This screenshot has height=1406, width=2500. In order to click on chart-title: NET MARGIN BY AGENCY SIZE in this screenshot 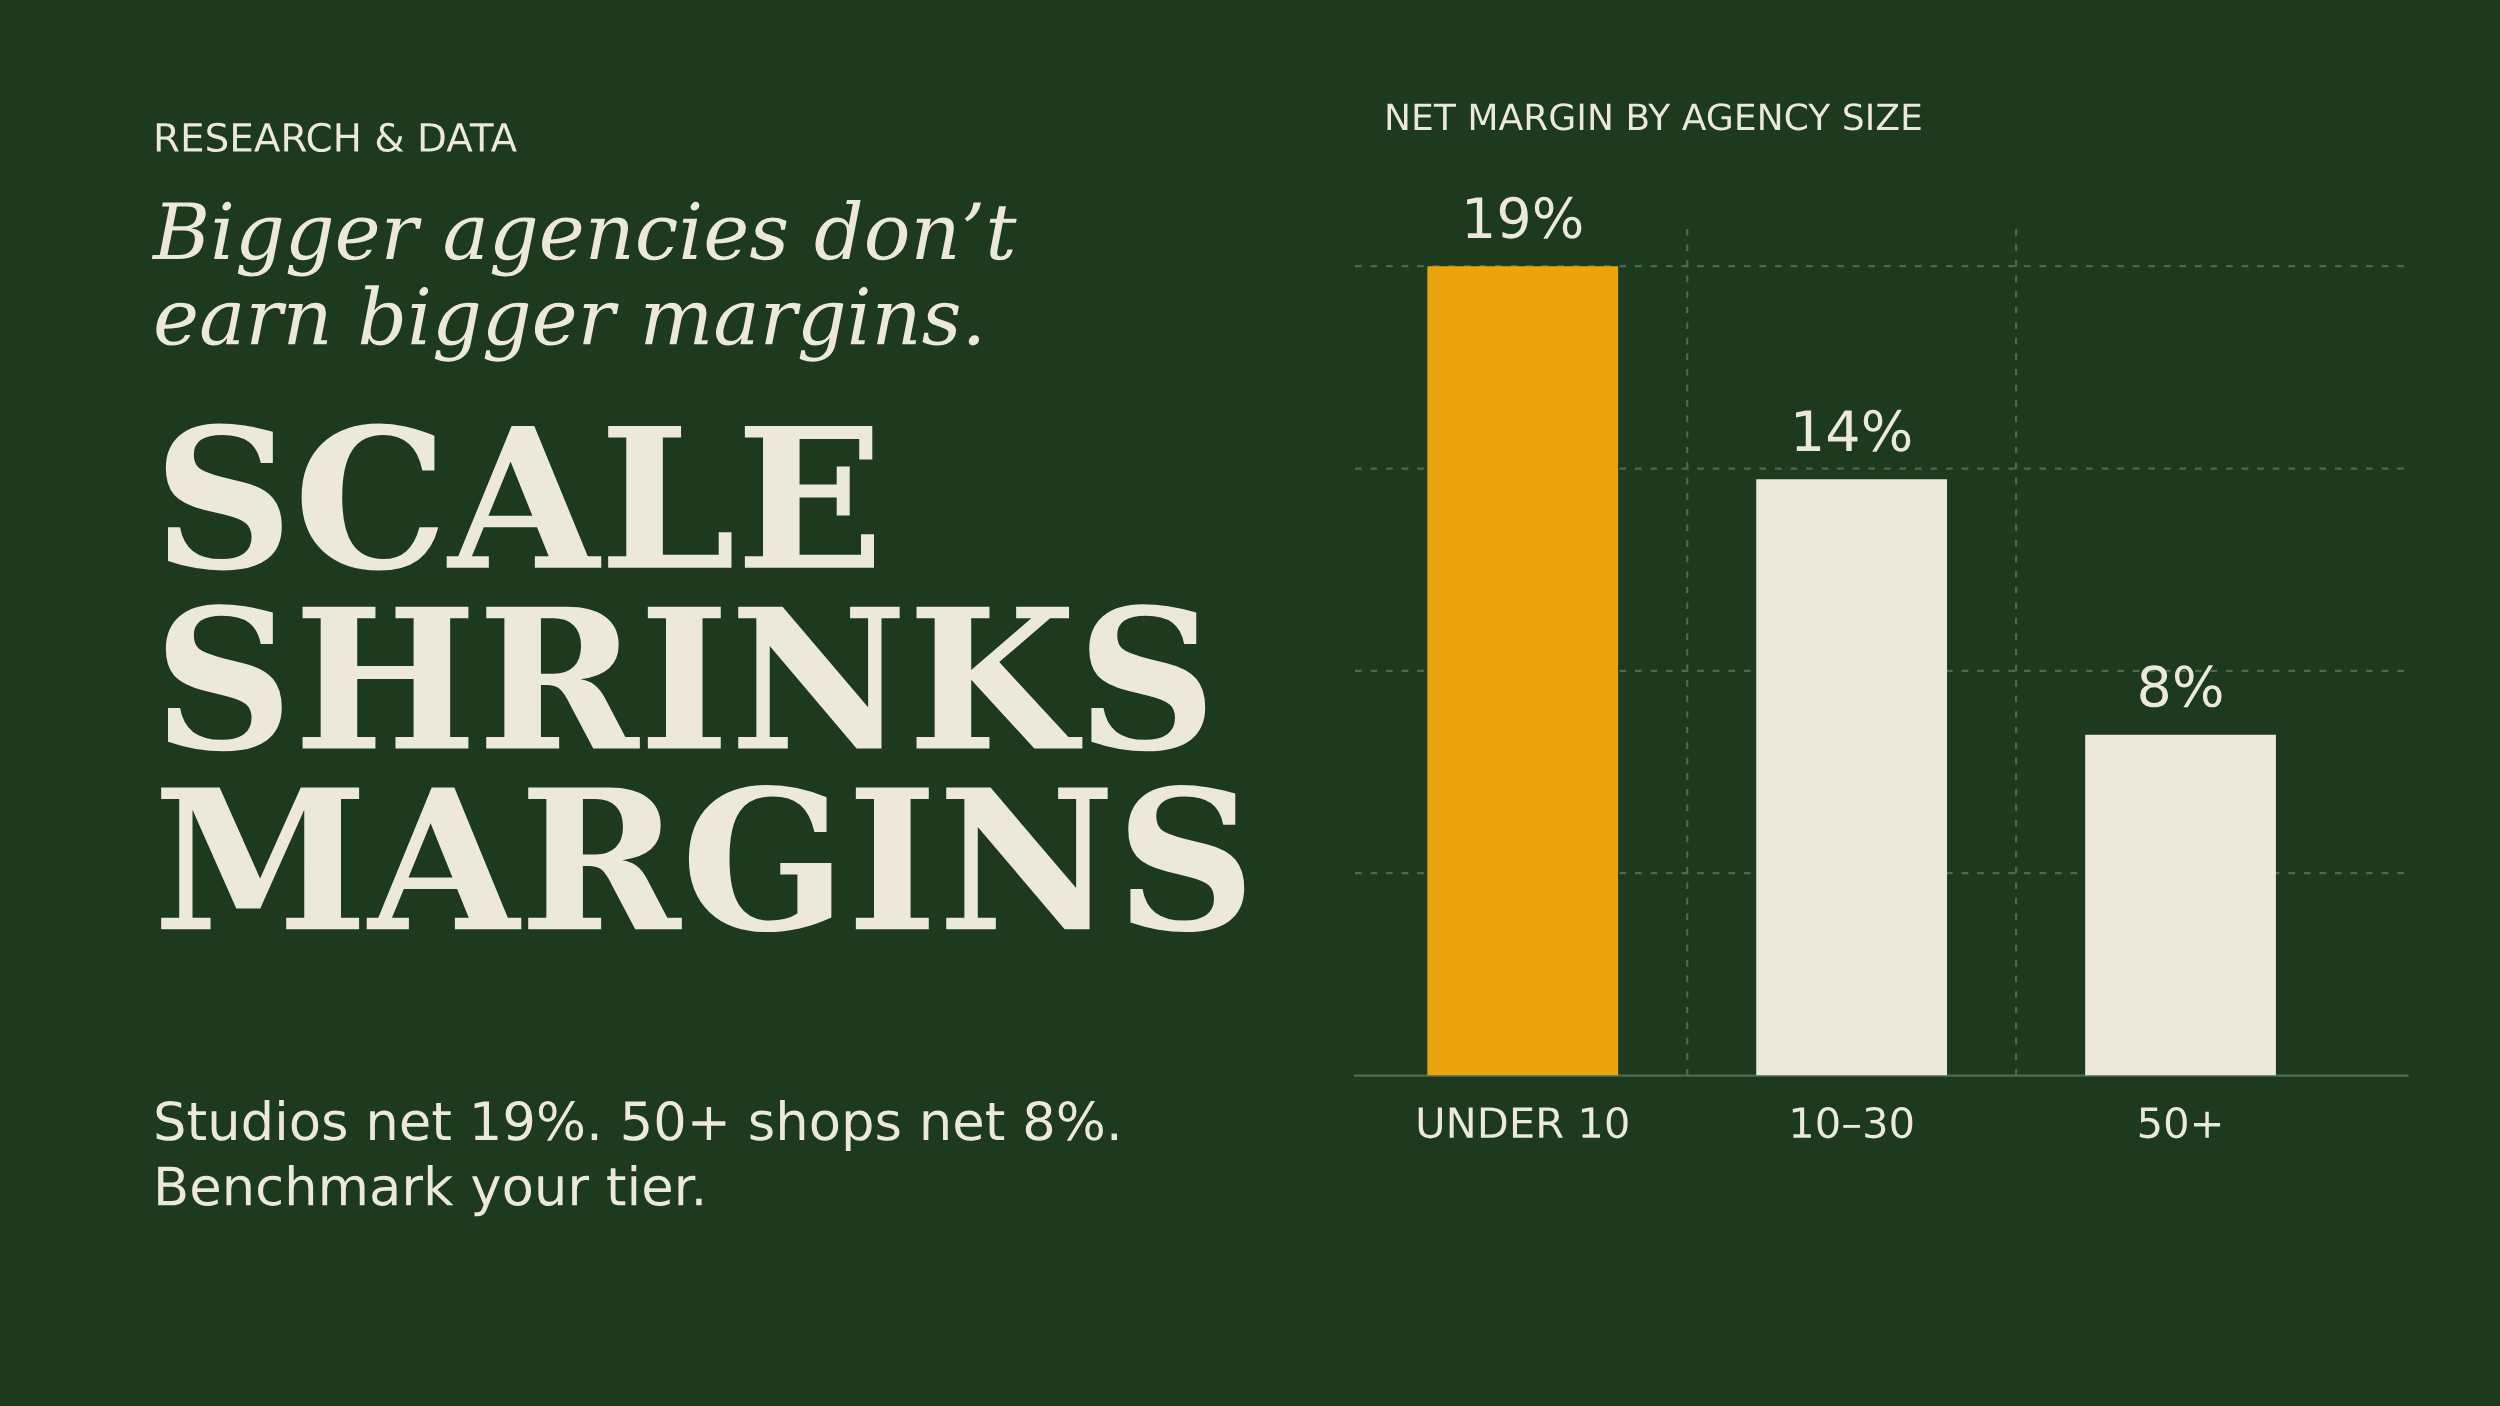, I will do `click(1654, 117)`.